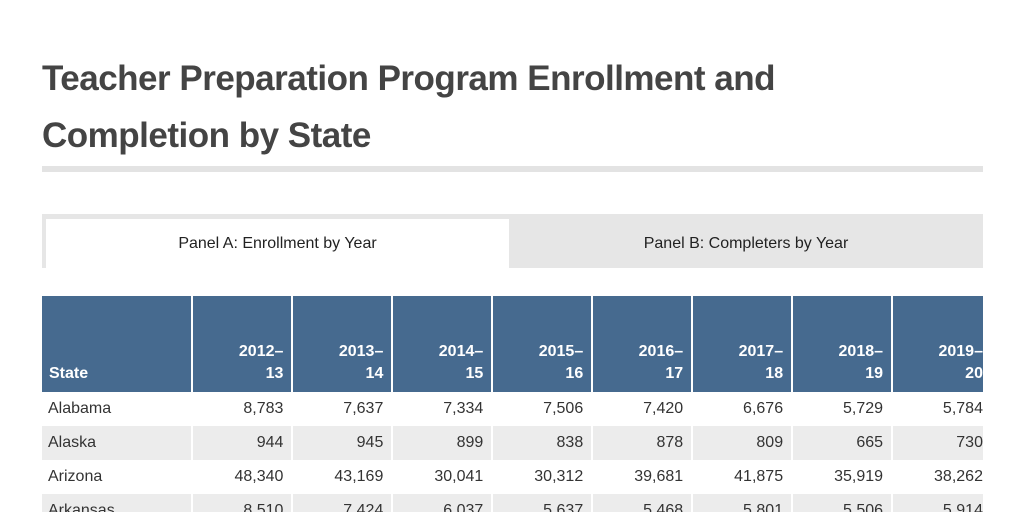  Describe the element at coordinates (861, 363) in the screenshot. I see `column-header-label: 2018– 19` at that location.